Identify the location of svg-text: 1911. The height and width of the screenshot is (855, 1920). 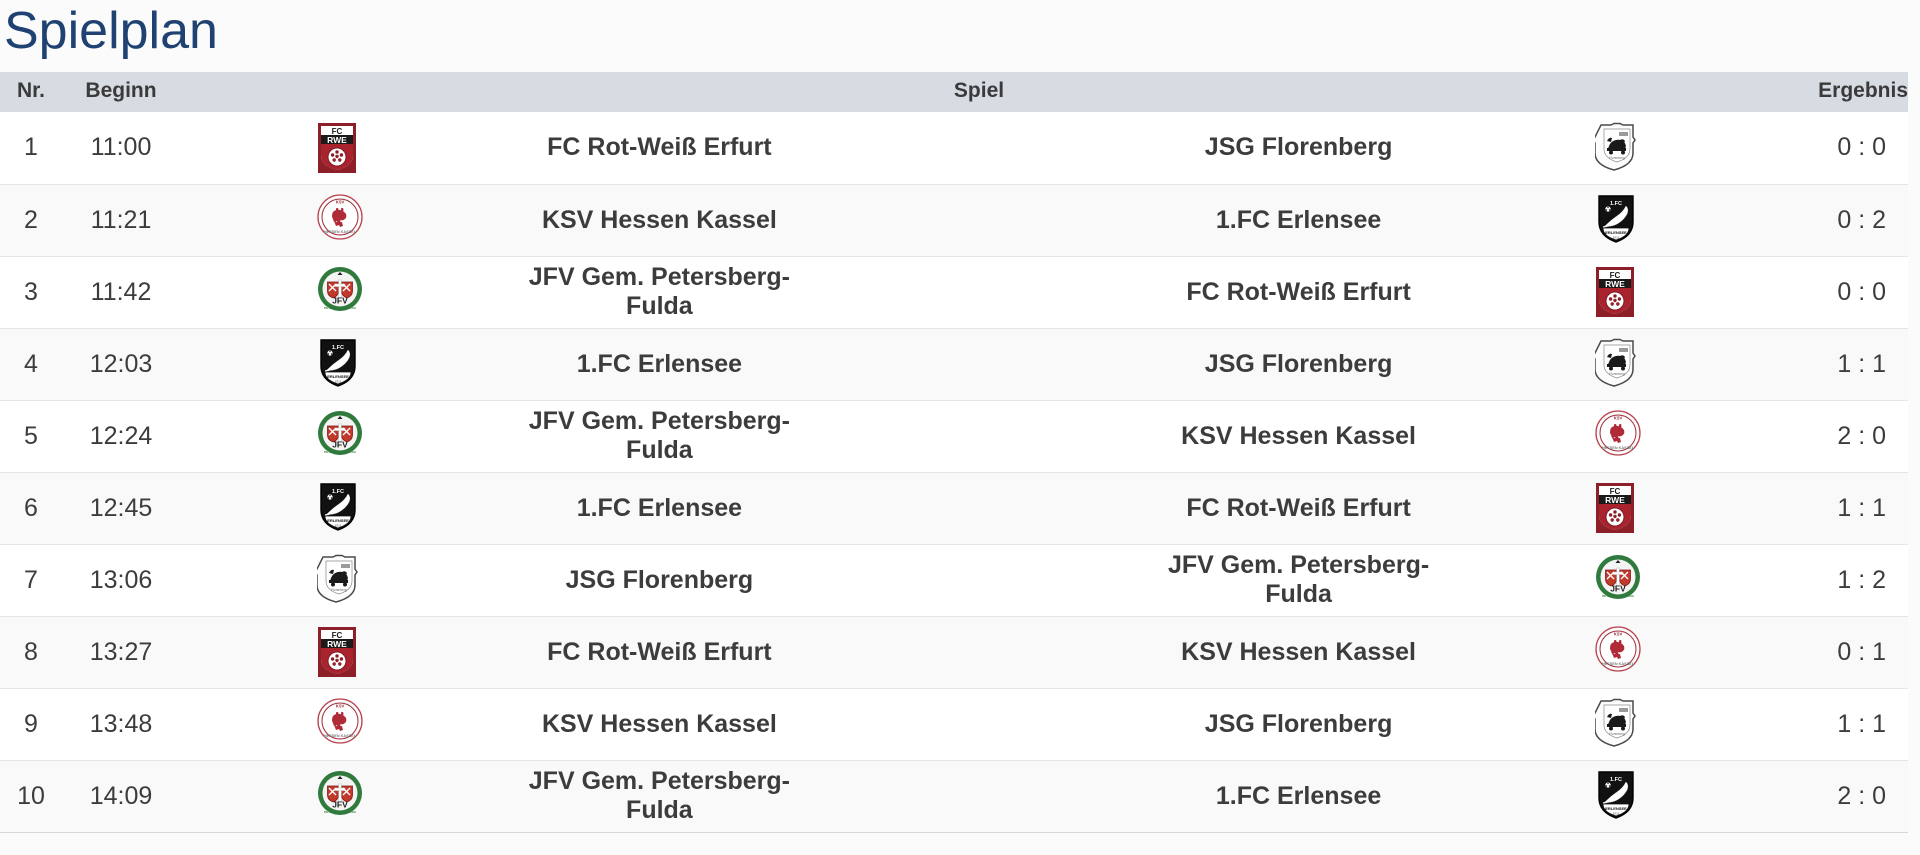
(338, 382).